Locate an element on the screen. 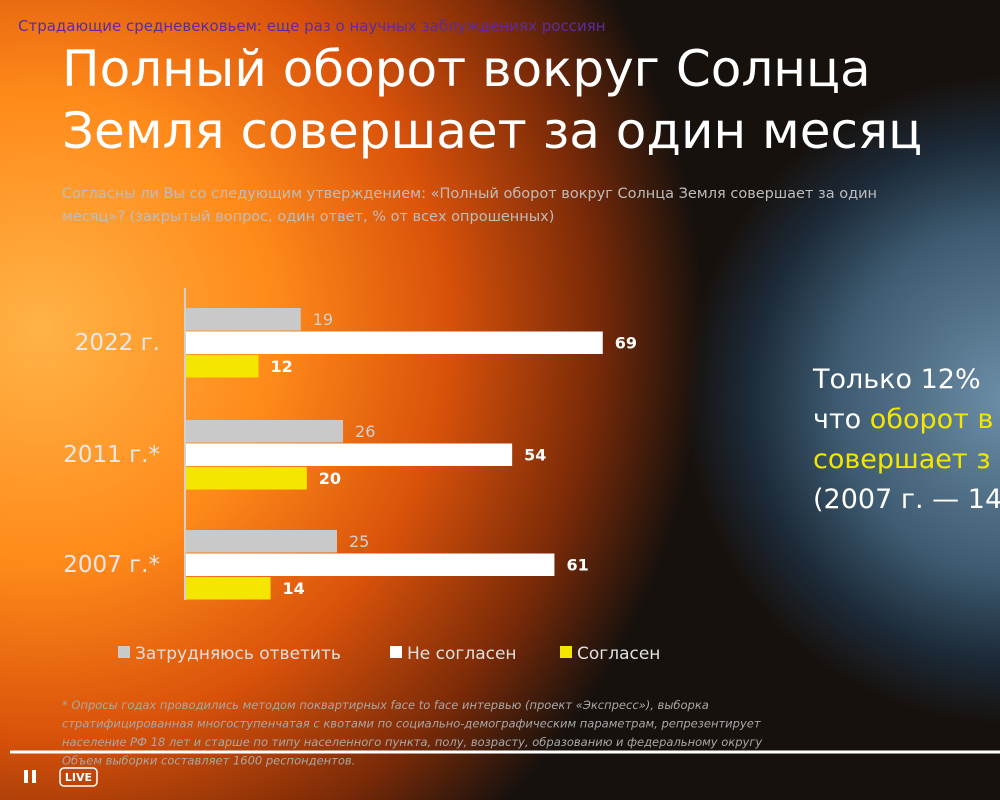 This screenshot has width=1000, height=800. category-label: 2011 г.* is located at coordinates (111, 455).